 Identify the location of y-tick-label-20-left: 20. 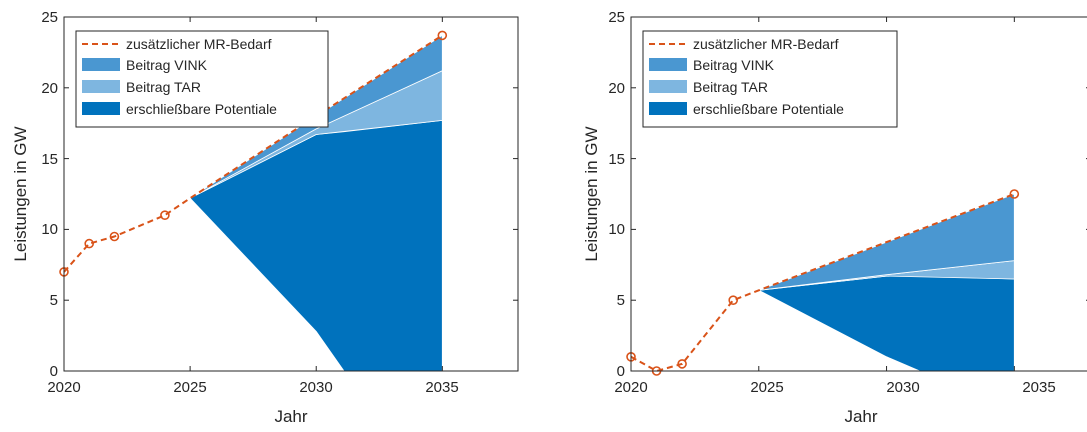
(49, 88).